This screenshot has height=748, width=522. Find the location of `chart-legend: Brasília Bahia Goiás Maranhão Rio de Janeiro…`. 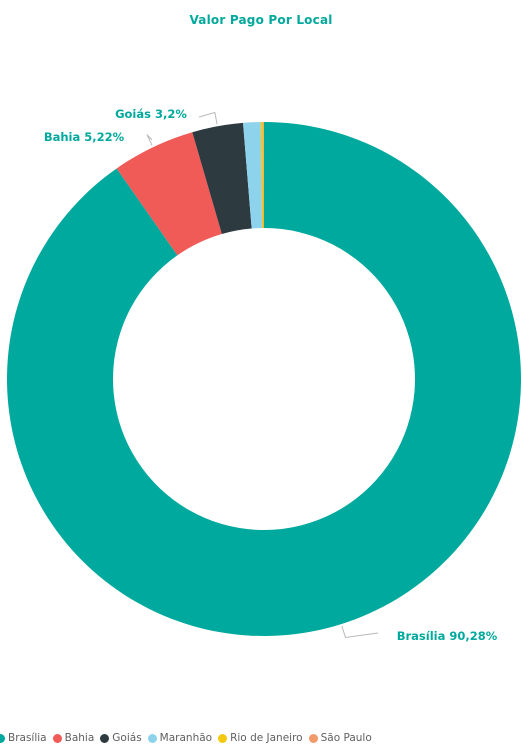

chart-legend: Brasília Bahia Goiás Maranhão Rio de Janeiro… is located at coordinates (189, 740).